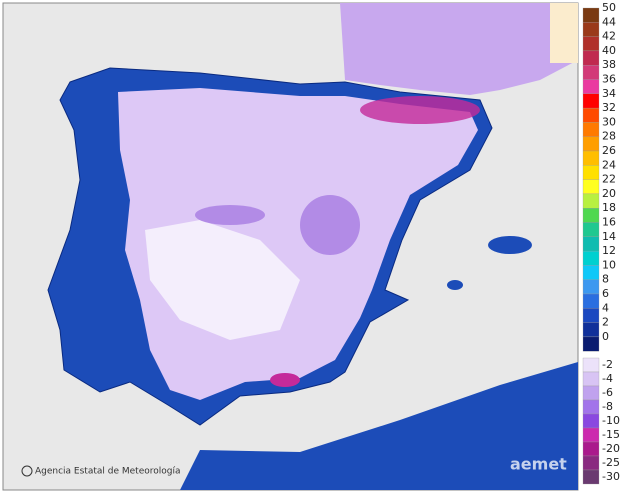 The image size is (630, 500). What do you see at coordinates (609, 193) in the screenshot?
I see `legend-label: 20` at bounding box center [609, 193].